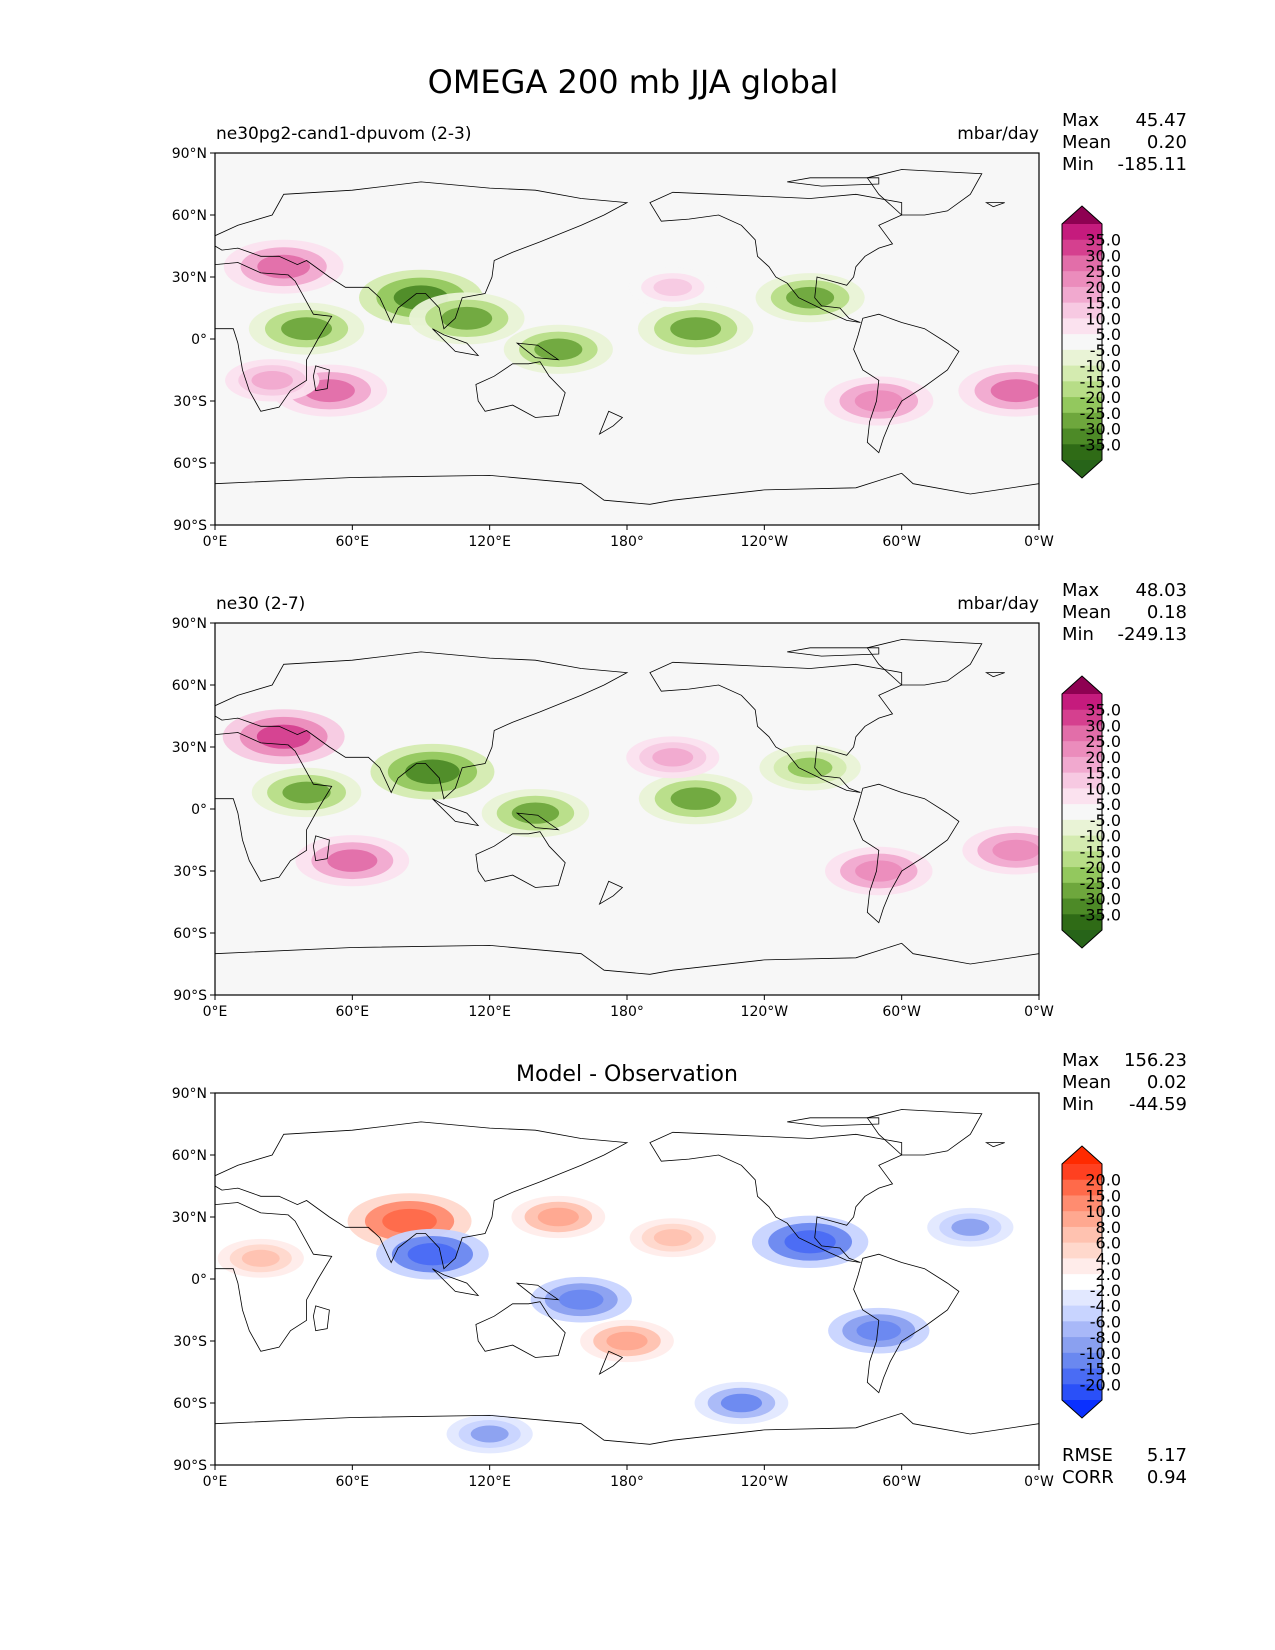 Image resolution: width=1275 pixels, height=1650 pixels. What do you see at coordinates (190, 1342) in the screenshot?
I see `y-tick-label: 30°S` at bounding box center [190, 1342].